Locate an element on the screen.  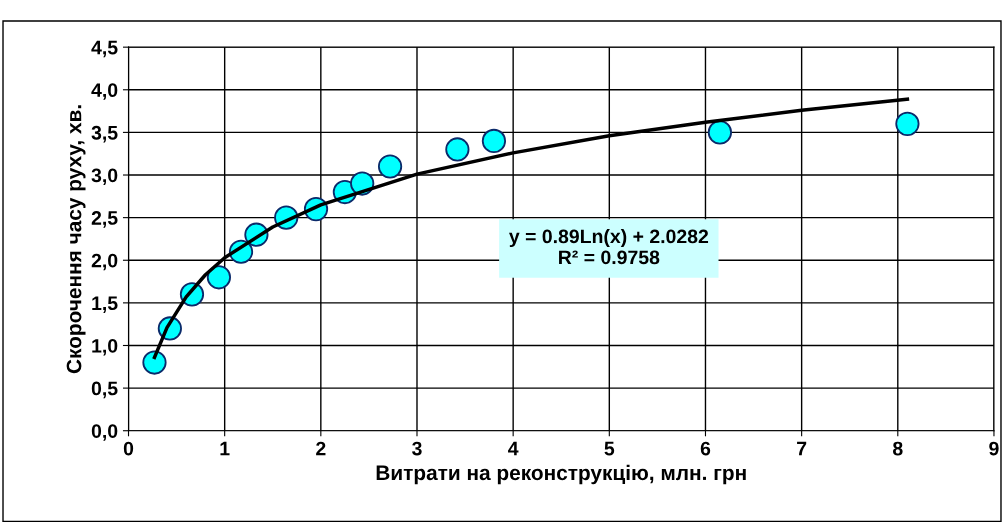
y-tick-label: 0,0 is located at coordinates (104, 432).